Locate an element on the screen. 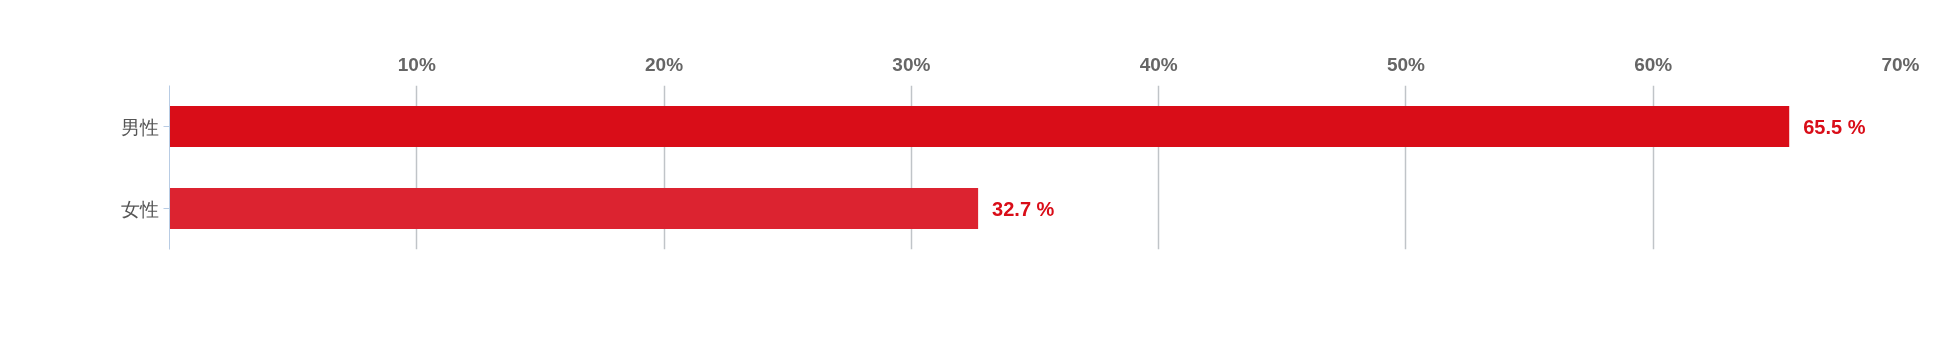 Image resolution: width=1950 pixels, height=343 pixels. y-tick-label: 男性 is located at coordinates (139, 126).